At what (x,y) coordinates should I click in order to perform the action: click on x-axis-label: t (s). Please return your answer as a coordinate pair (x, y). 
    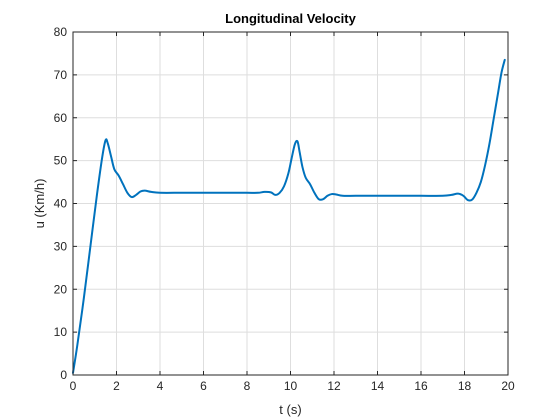
    Looking at the image, I should click on (290, 409).